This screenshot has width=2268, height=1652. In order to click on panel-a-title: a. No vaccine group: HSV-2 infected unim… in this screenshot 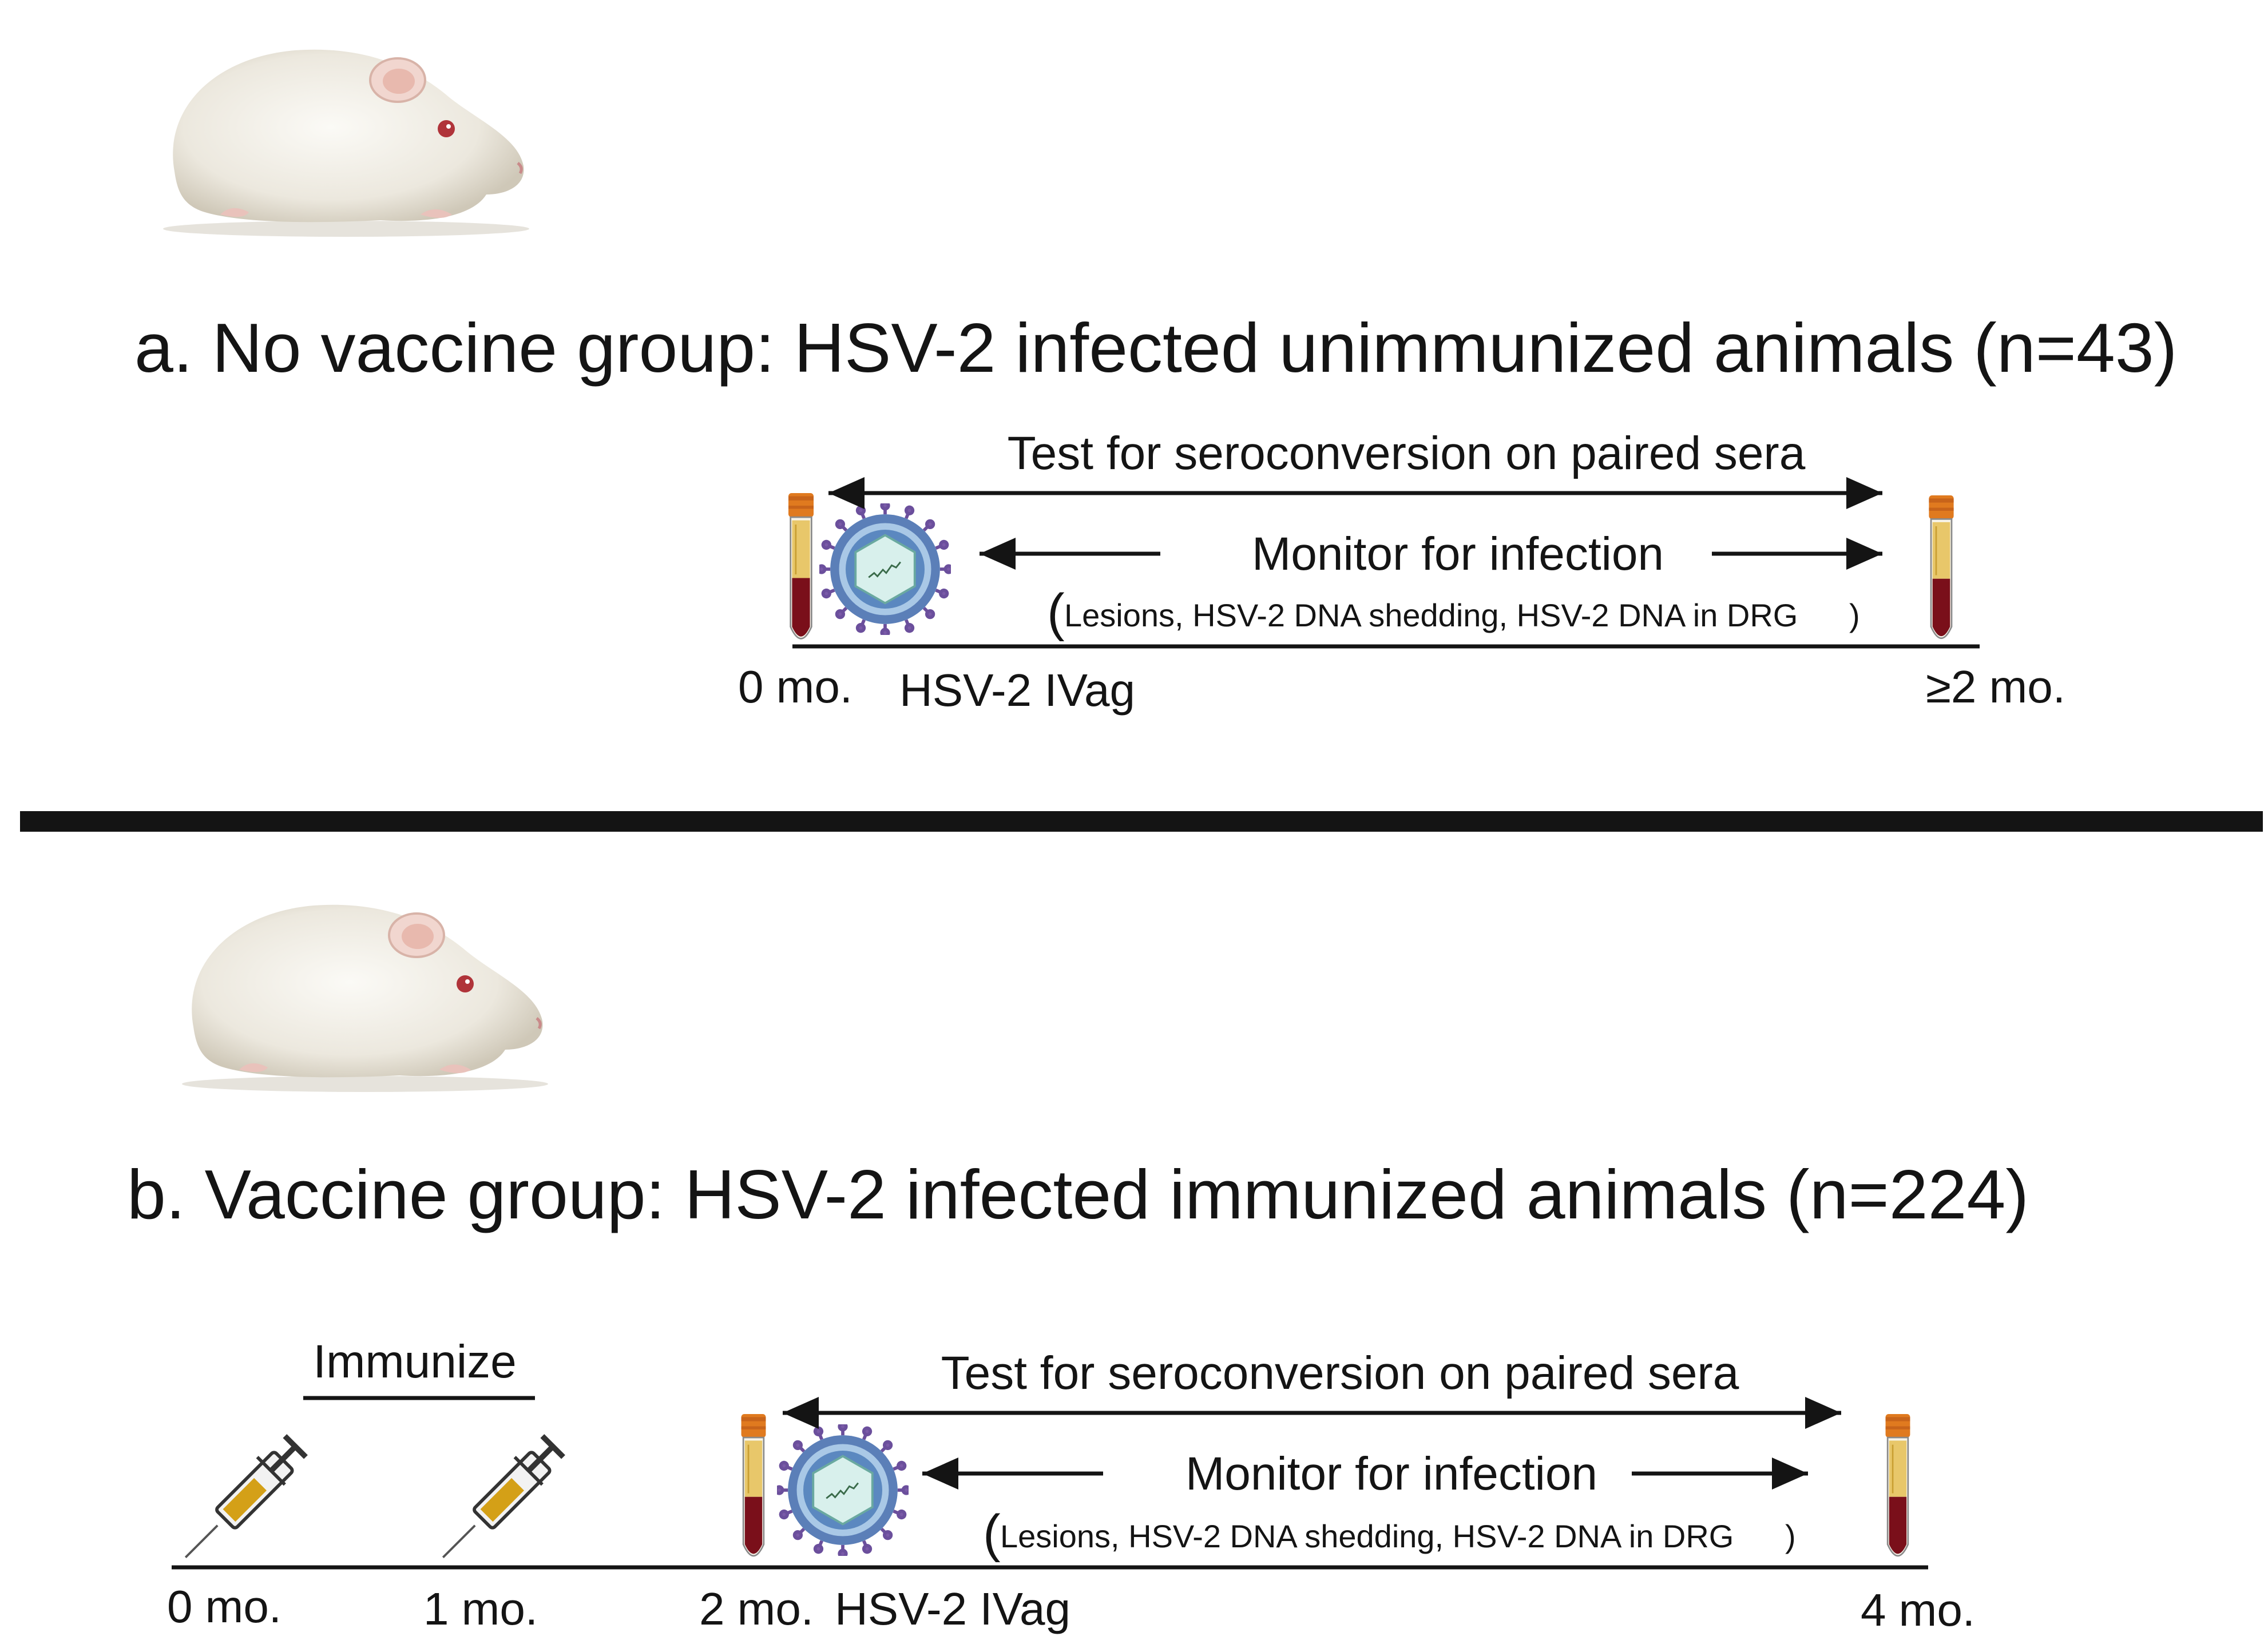, I will do `click(1155, 348)`.